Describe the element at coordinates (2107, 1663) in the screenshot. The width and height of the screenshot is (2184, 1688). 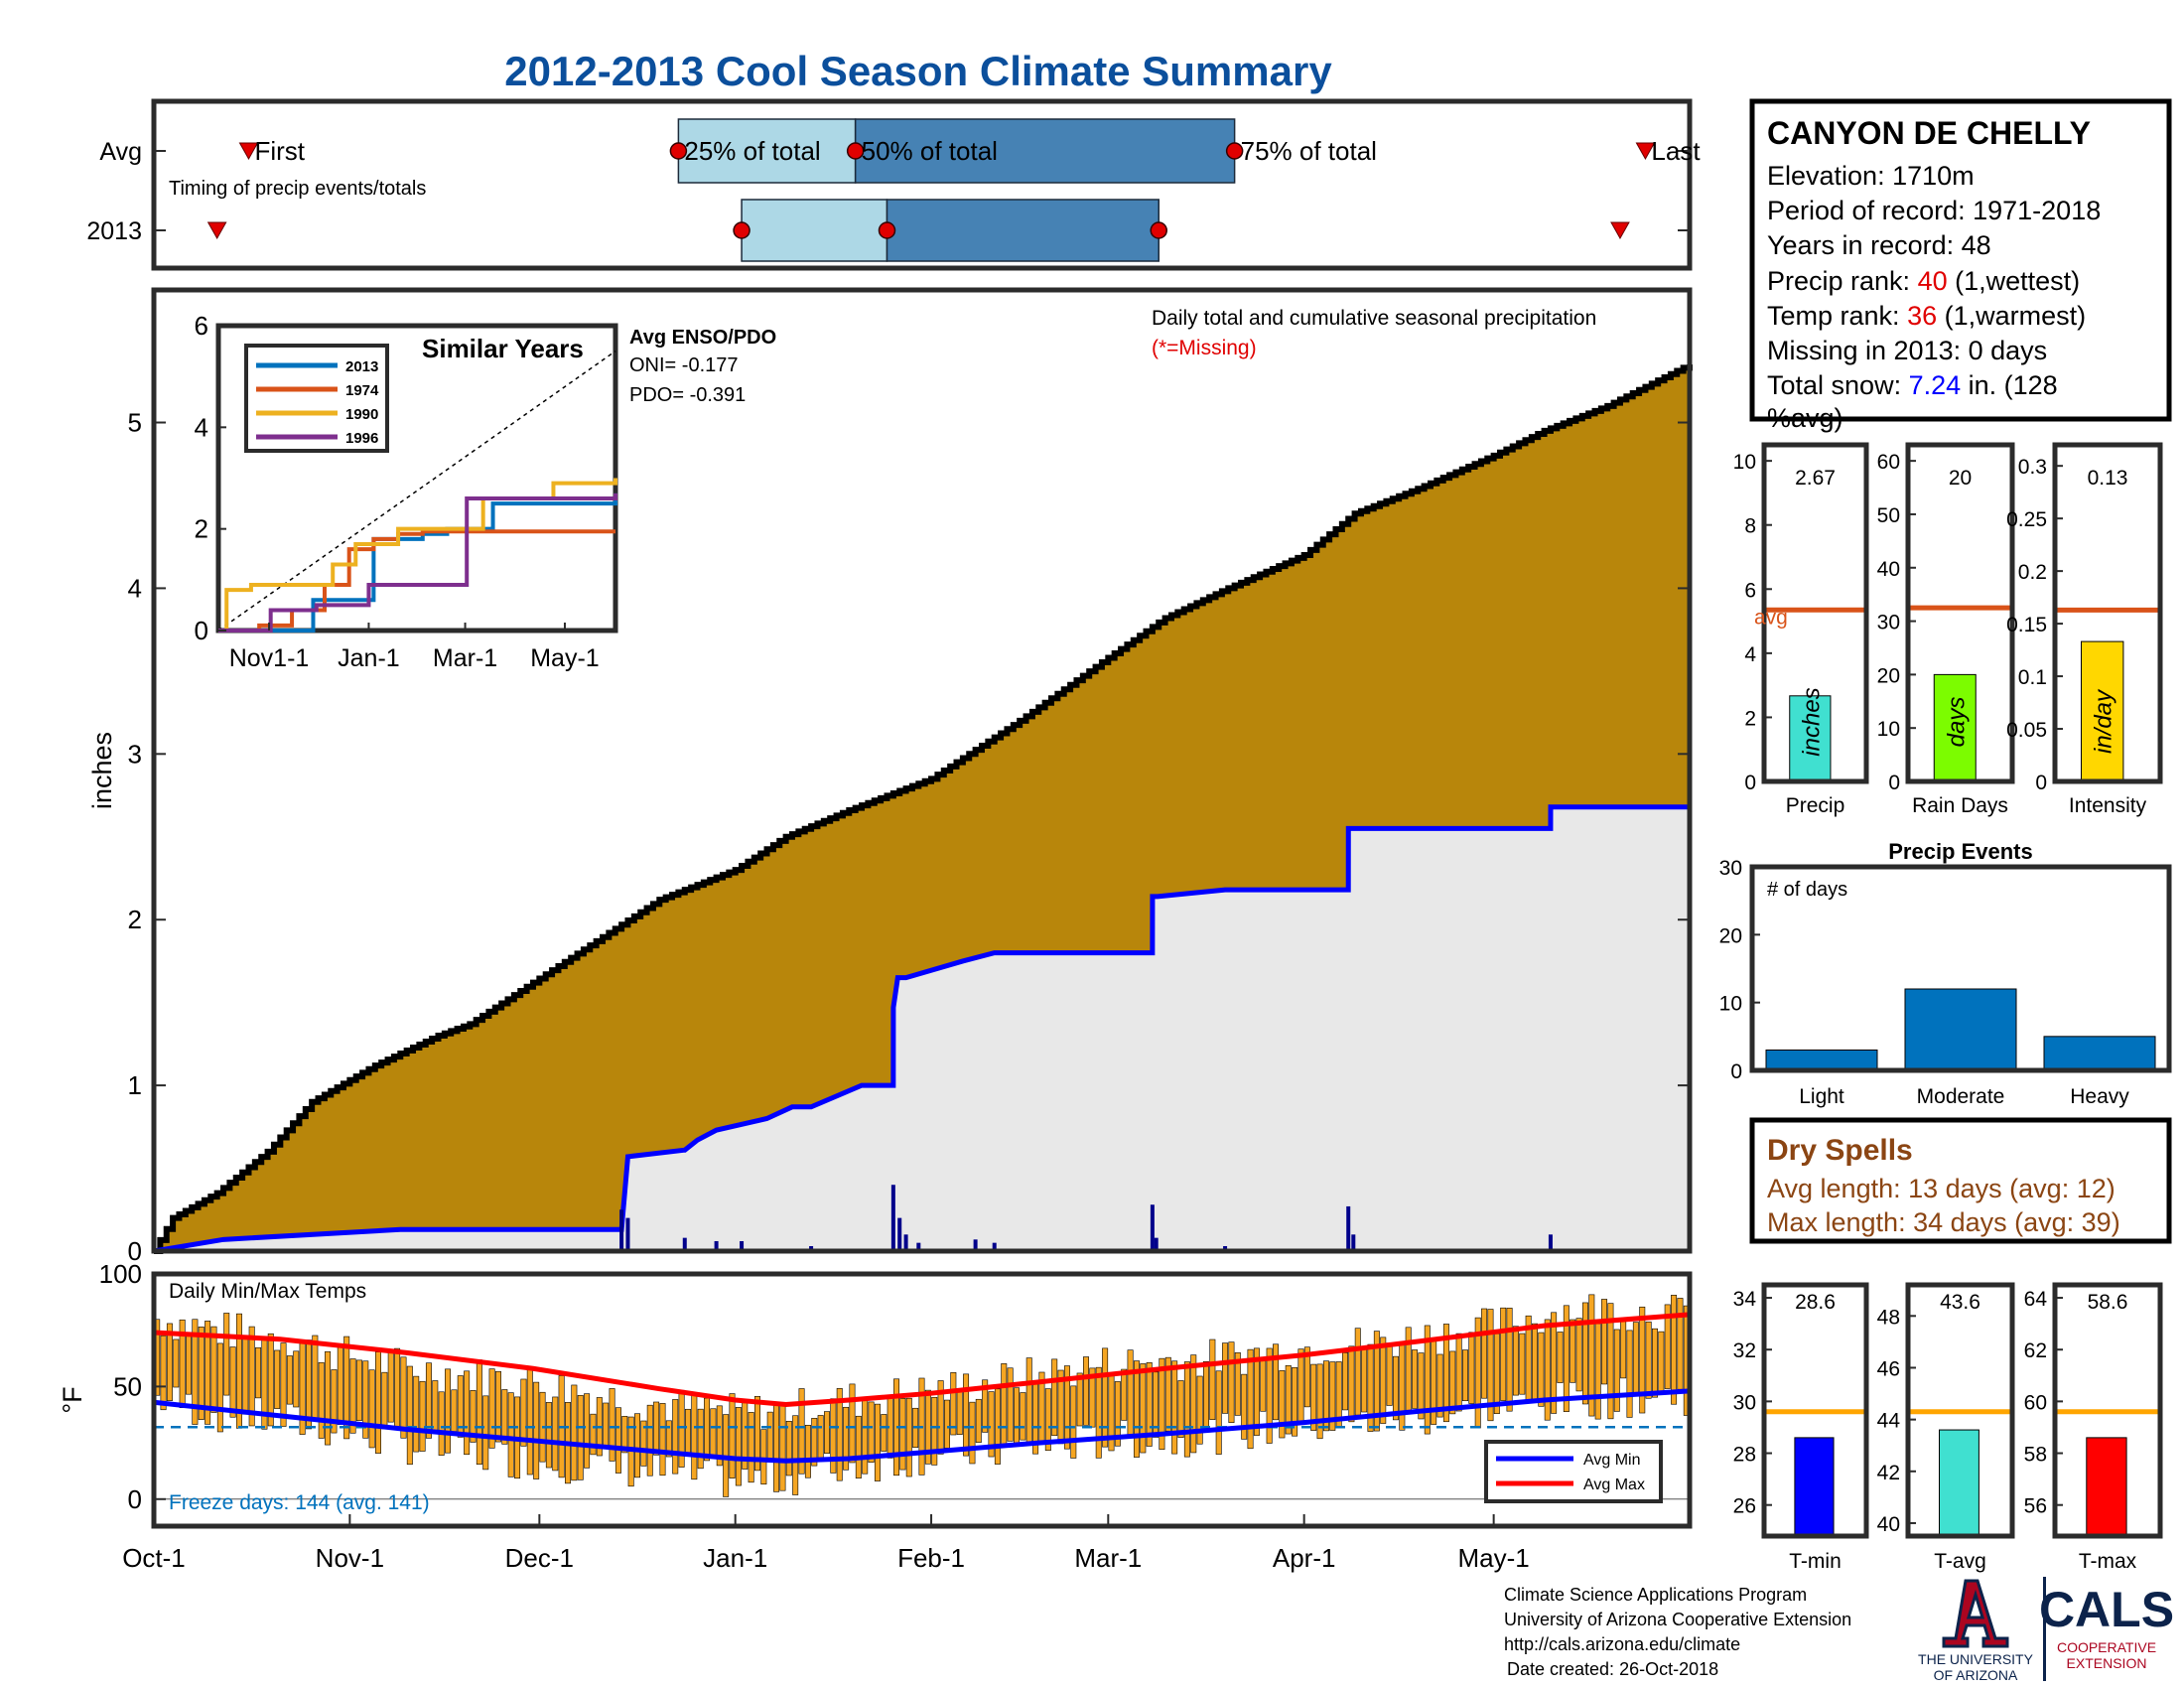
I see `cals-coop-line2: EXTENSION` at that location.